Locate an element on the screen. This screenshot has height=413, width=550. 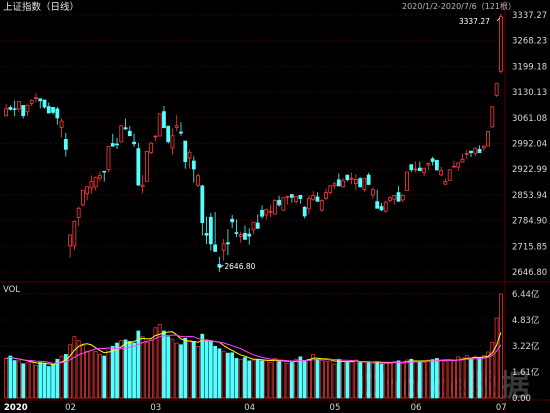
date-tick-label: 05 is located at coordinates (335, 408).